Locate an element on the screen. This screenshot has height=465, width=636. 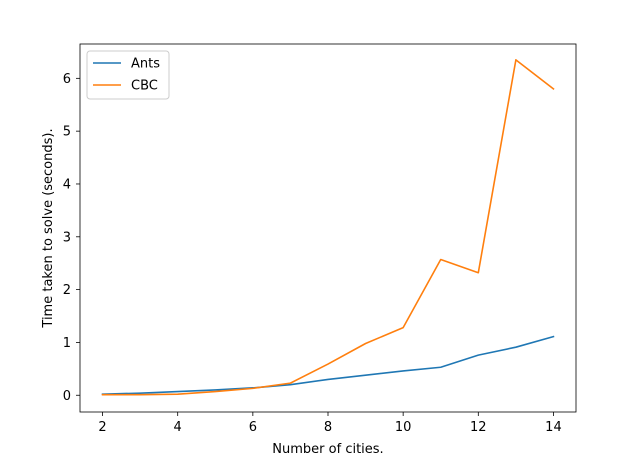
y-axis-label: Time taken to solve (seconds). is located at coordinates (48, 228).